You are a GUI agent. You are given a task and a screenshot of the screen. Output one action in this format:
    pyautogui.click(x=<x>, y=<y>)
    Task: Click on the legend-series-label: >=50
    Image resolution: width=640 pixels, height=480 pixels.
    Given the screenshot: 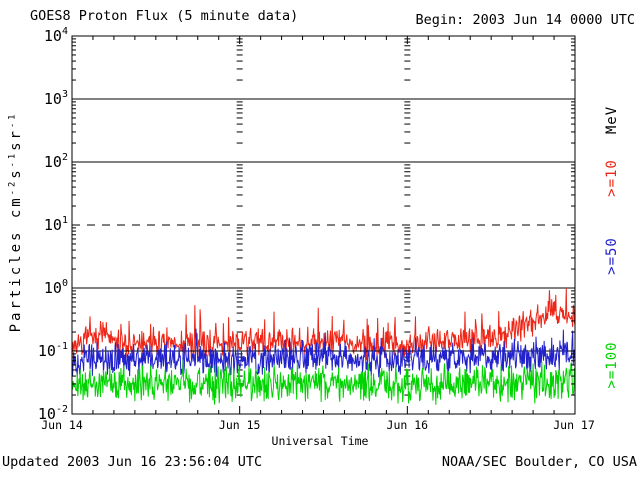 What is the action you would take?
    pyautogui.click(x=612, y=256)
    